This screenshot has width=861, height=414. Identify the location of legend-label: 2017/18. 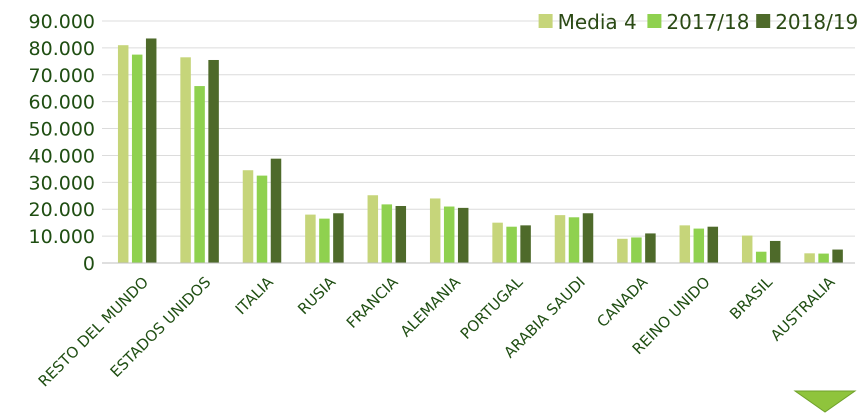
(707, 22).